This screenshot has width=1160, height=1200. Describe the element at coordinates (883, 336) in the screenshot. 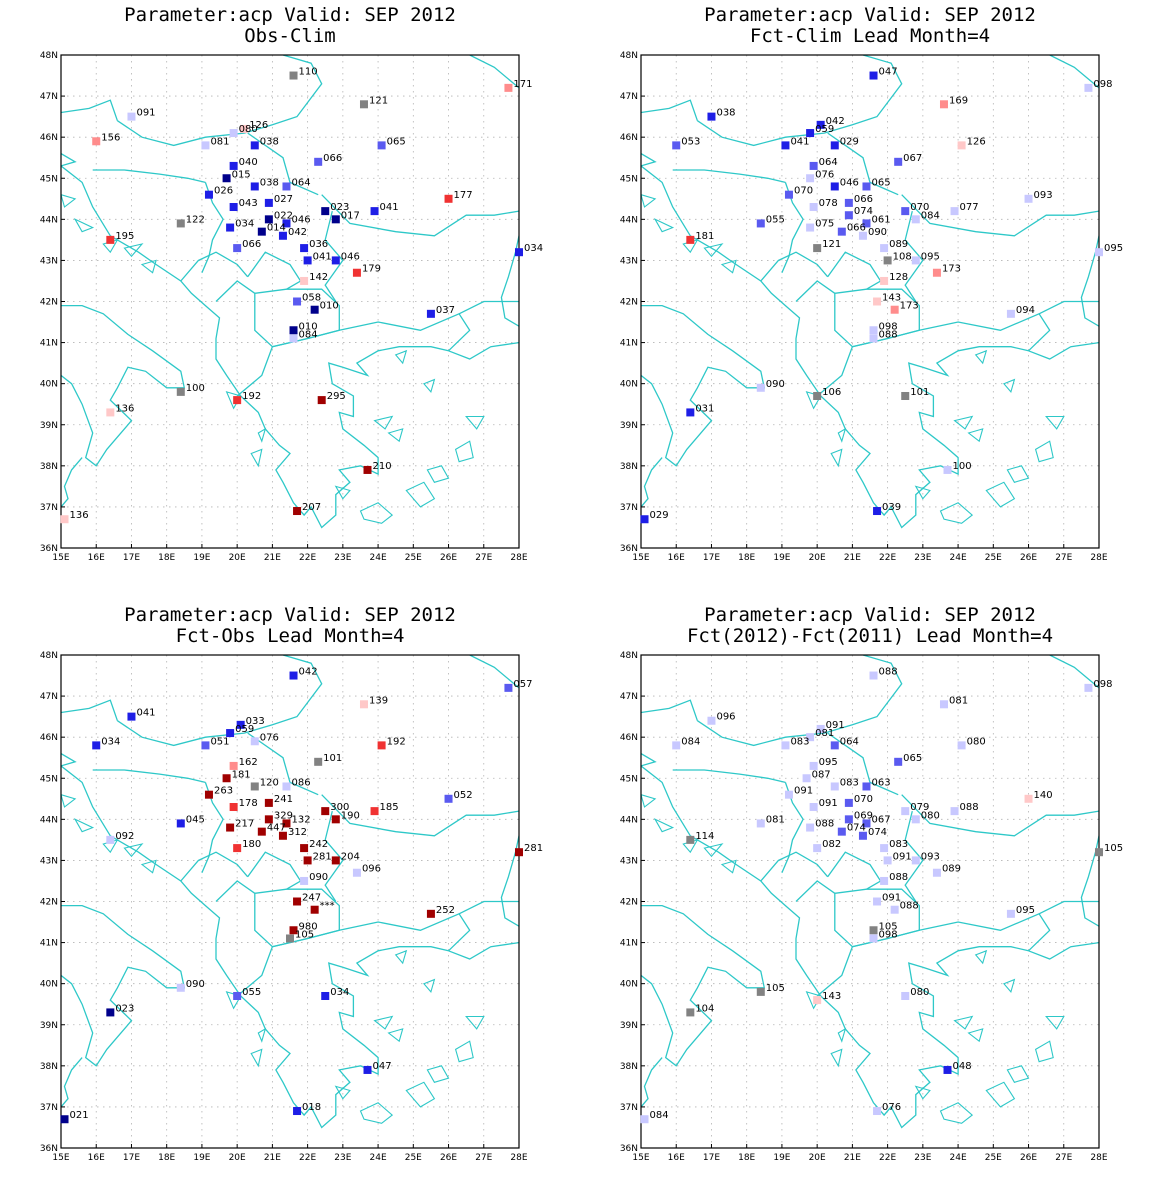

I see `station-marker: 088` at that location.